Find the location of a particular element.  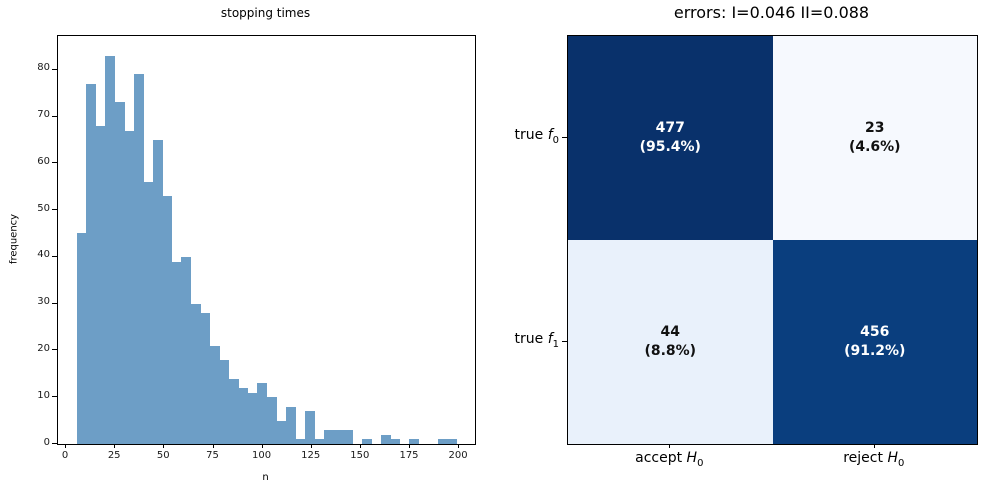

cell-percent: (91.2%) is located at coordinates (875, 351).